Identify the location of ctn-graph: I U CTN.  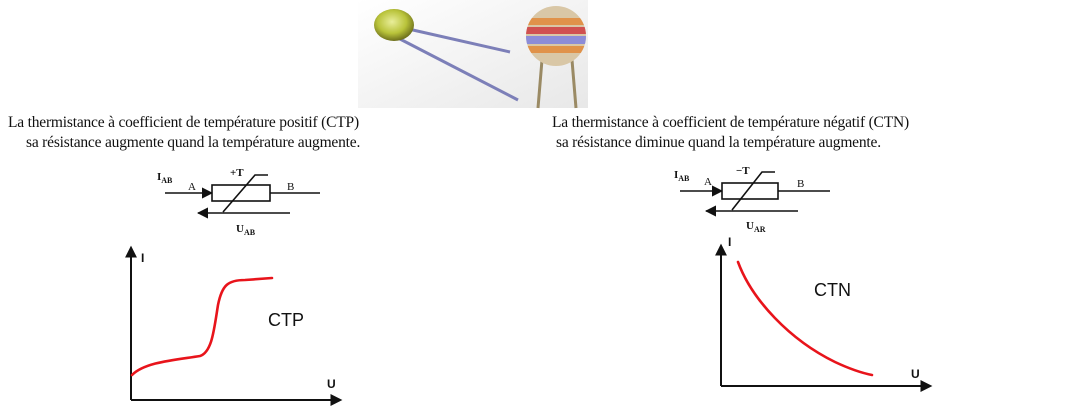
(824, 313).